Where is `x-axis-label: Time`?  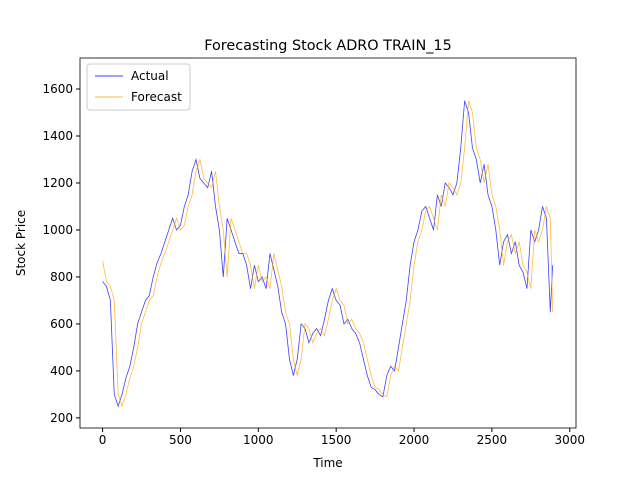 x-axis-label: Time is located at coordinates (327, 463).